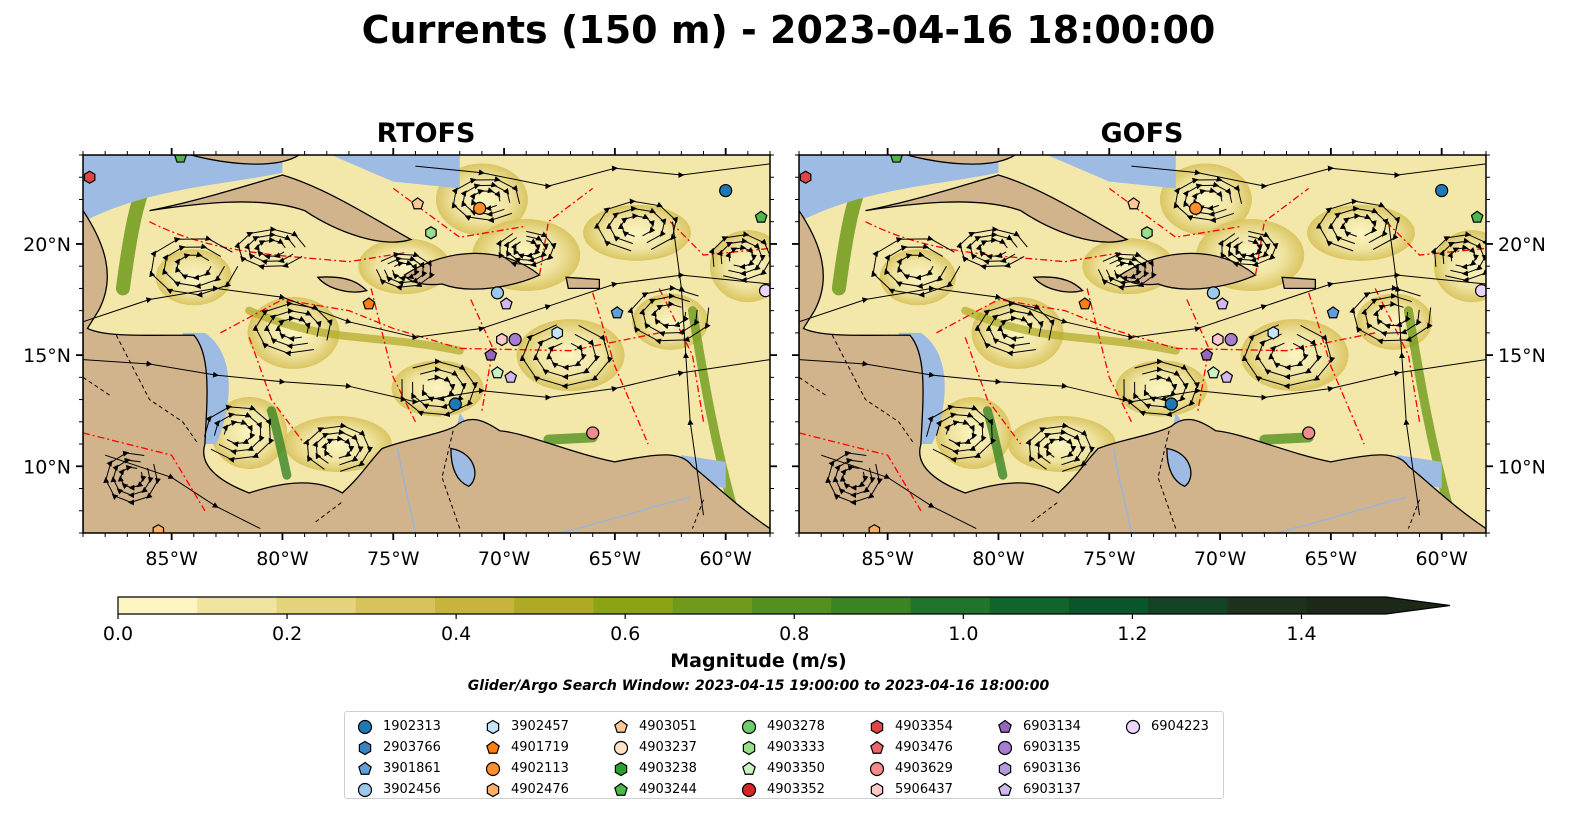 Image resolution: width=1577 pixels, height=827 pixels. I want to click on lat-tick-label: 20°N, so click(1522, 245).